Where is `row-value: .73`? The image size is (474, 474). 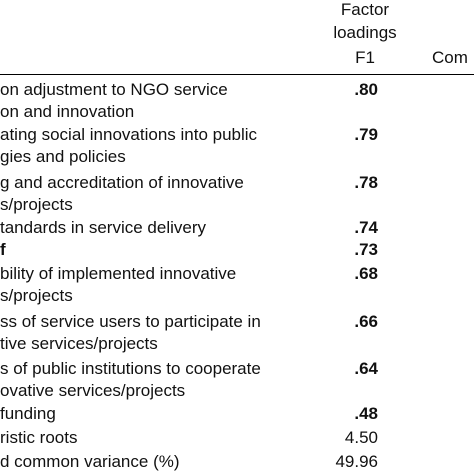
row-value: .73 is located at coordinates (366, 249).